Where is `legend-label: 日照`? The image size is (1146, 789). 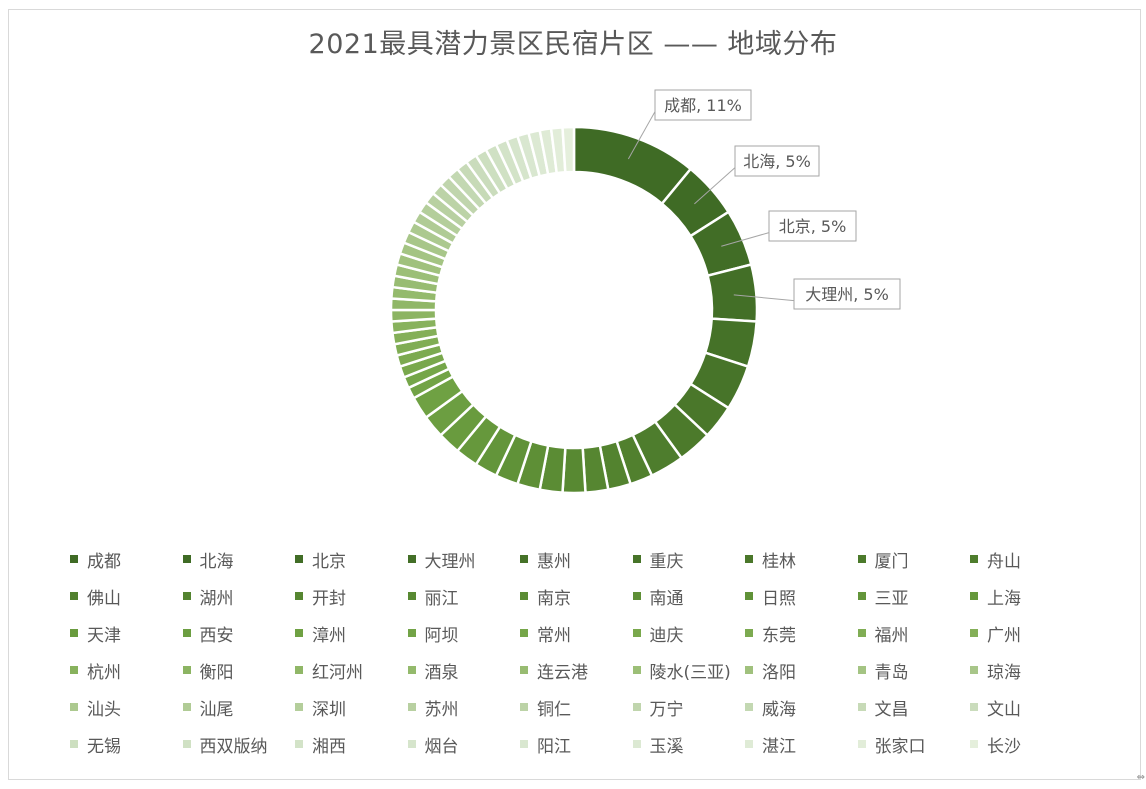
legend-label: 日照 is located at coordinates (779, 598).